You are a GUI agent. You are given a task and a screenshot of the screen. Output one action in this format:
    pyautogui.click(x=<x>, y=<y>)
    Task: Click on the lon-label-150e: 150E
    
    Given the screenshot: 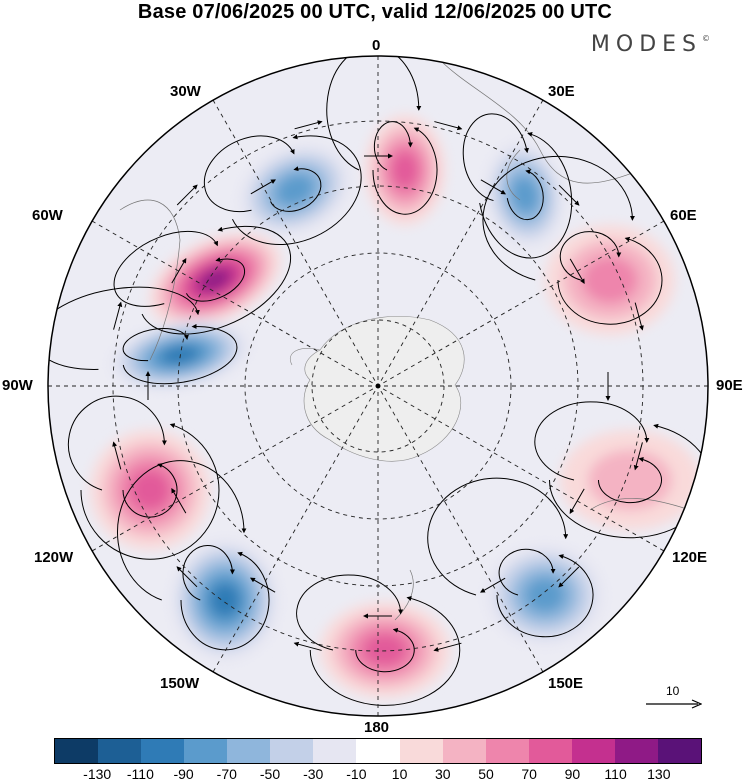 What is the action you would take?
    pyautogui.click(x=566, y=683)
    